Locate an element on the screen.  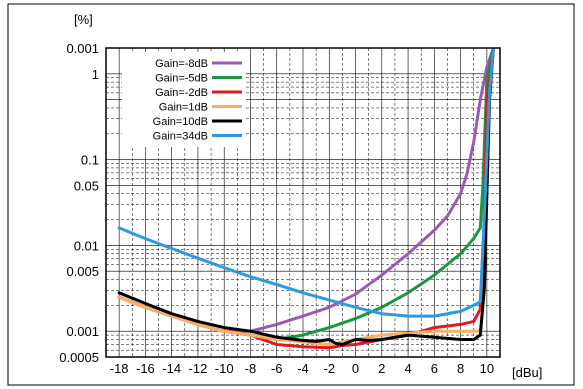
y-tick-label: 1 is located at coordinates (95, 74).